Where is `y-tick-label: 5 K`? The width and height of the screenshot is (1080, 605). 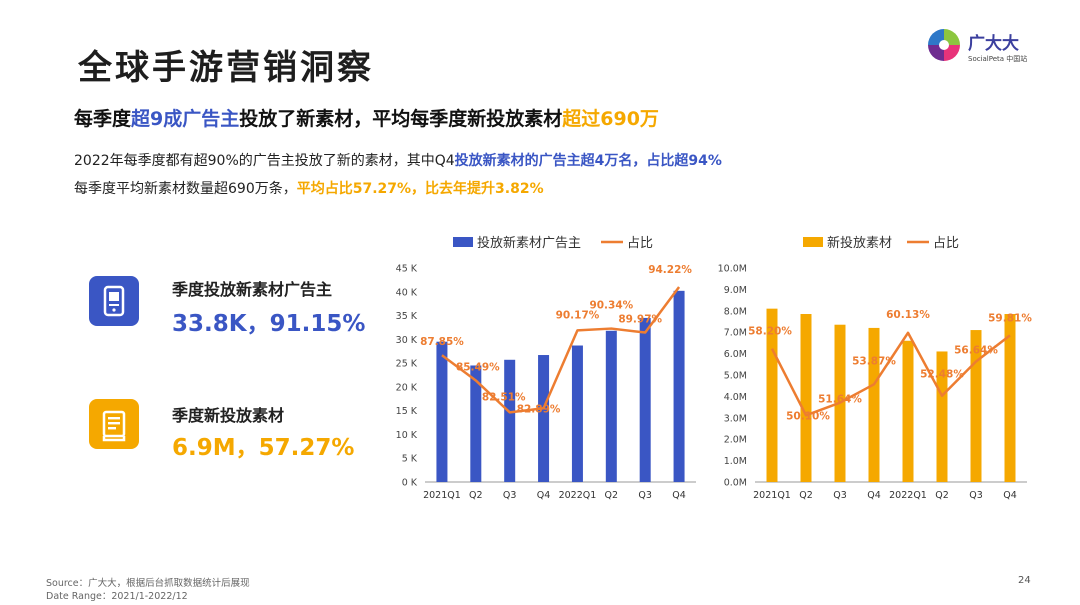 y-tick-label: 5 K is located at coordinates (410, 459).